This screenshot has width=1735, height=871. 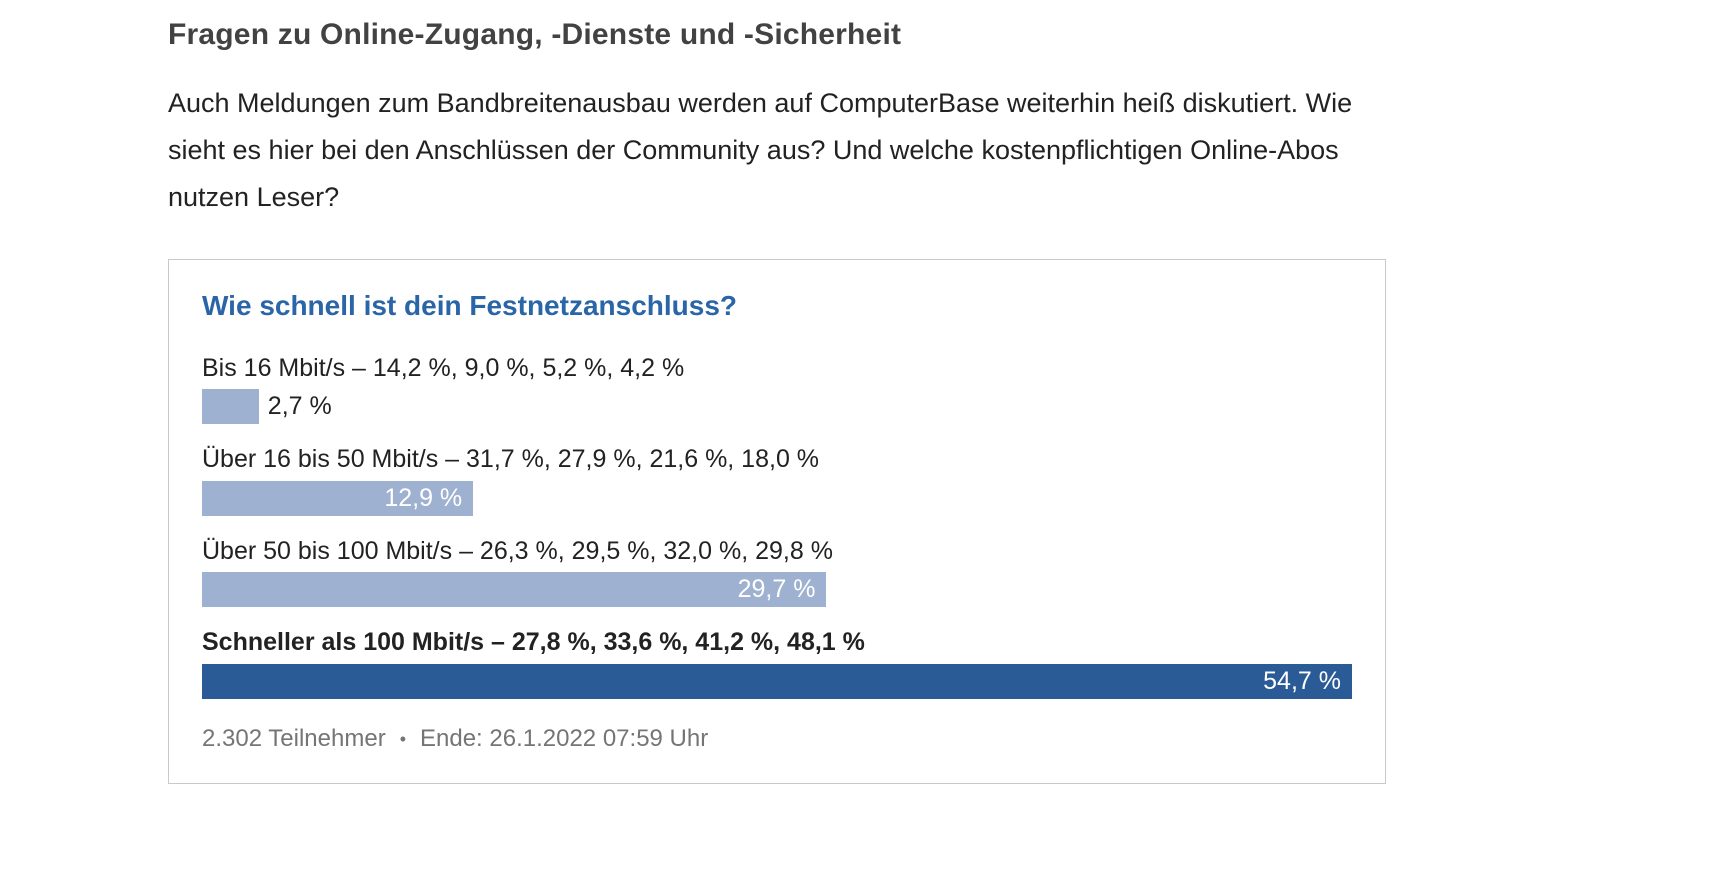 What do you see at coordinates (469, 305) in the screenshot?
I see `poll-title: Wie schnell ist dein Festnetzanschluss?` at bounding box center [469, 305].